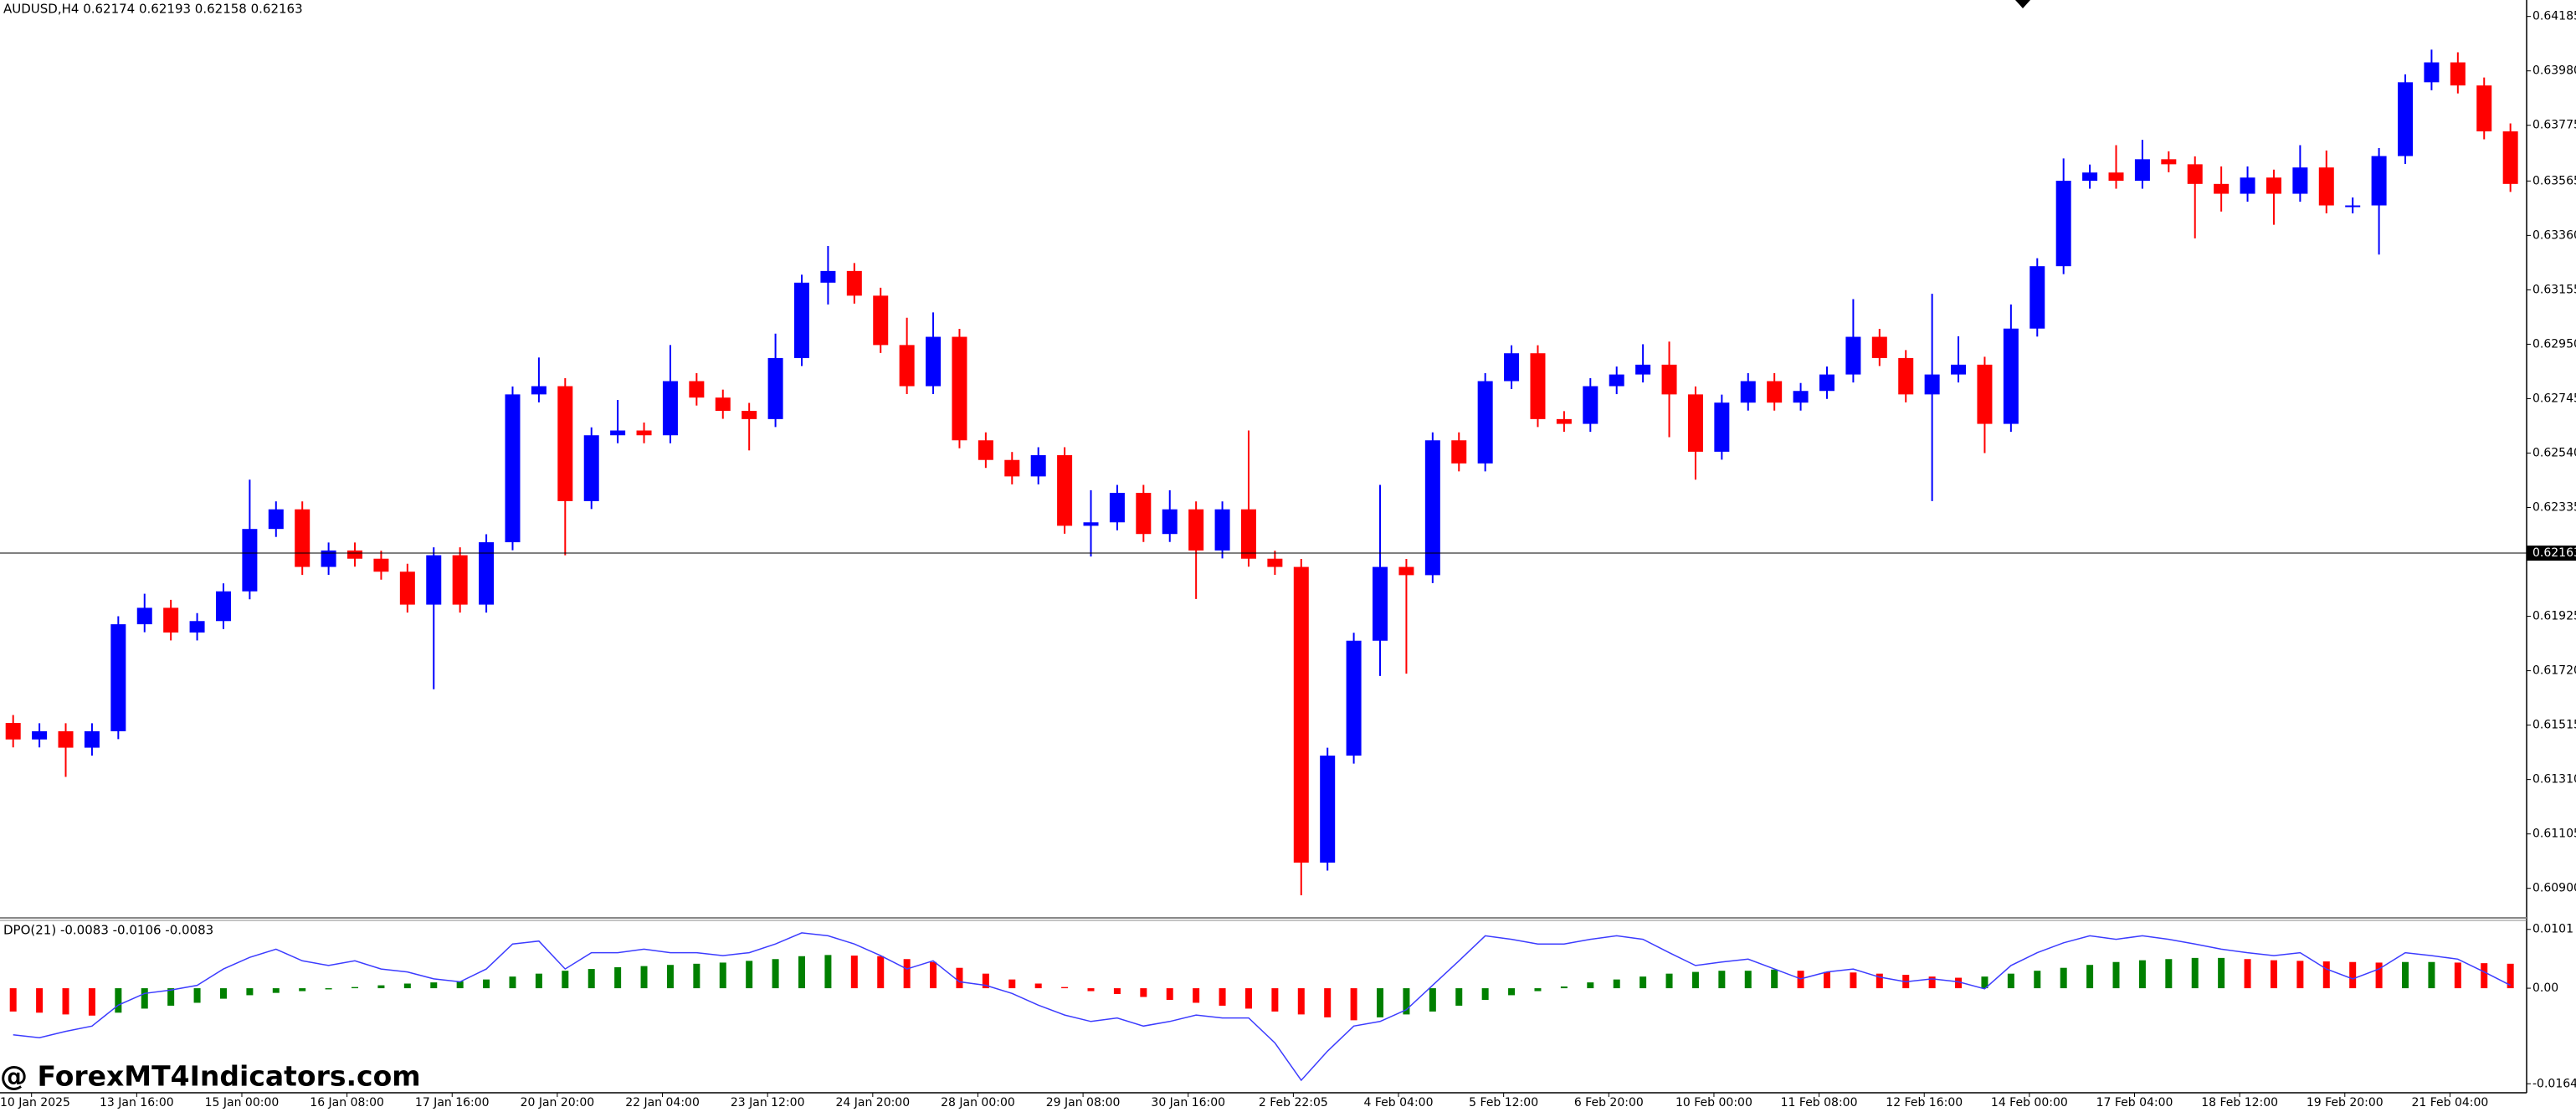 The width and height of the screenshot is (2576, 1112). I want to click on x-tick-label: 2 Feb 22:05, so click(1293, 1102).